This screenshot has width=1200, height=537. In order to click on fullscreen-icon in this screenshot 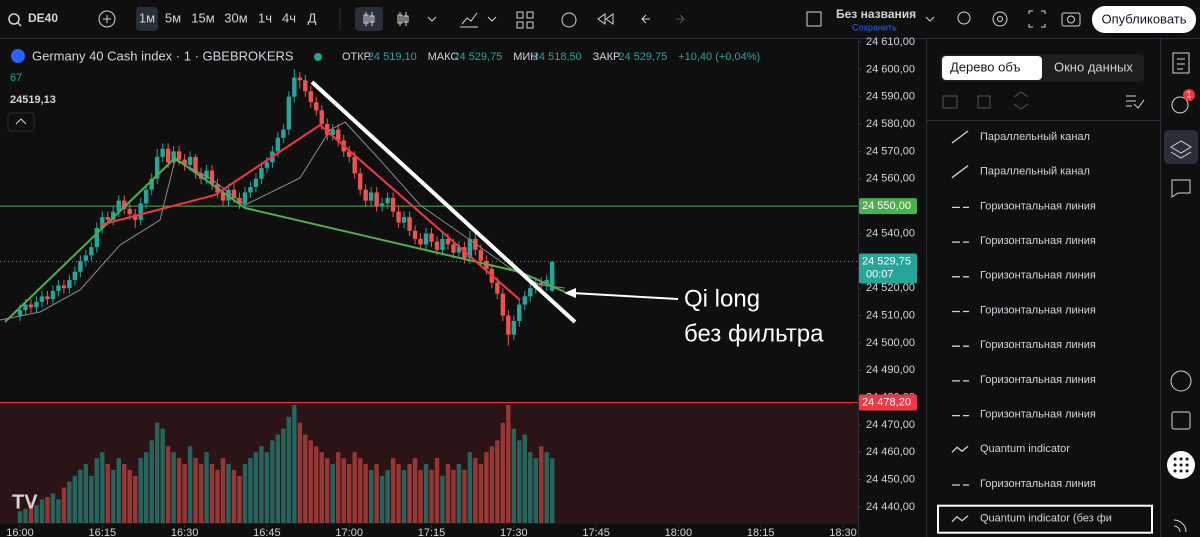, I will do `click(1037, 19)`.